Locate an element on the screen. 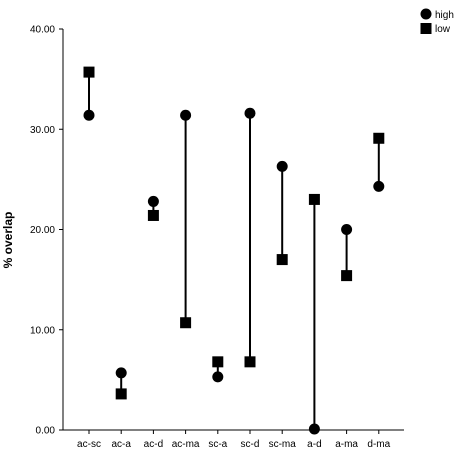  legend-high-circle-icon is located at coordinates (426, 14).